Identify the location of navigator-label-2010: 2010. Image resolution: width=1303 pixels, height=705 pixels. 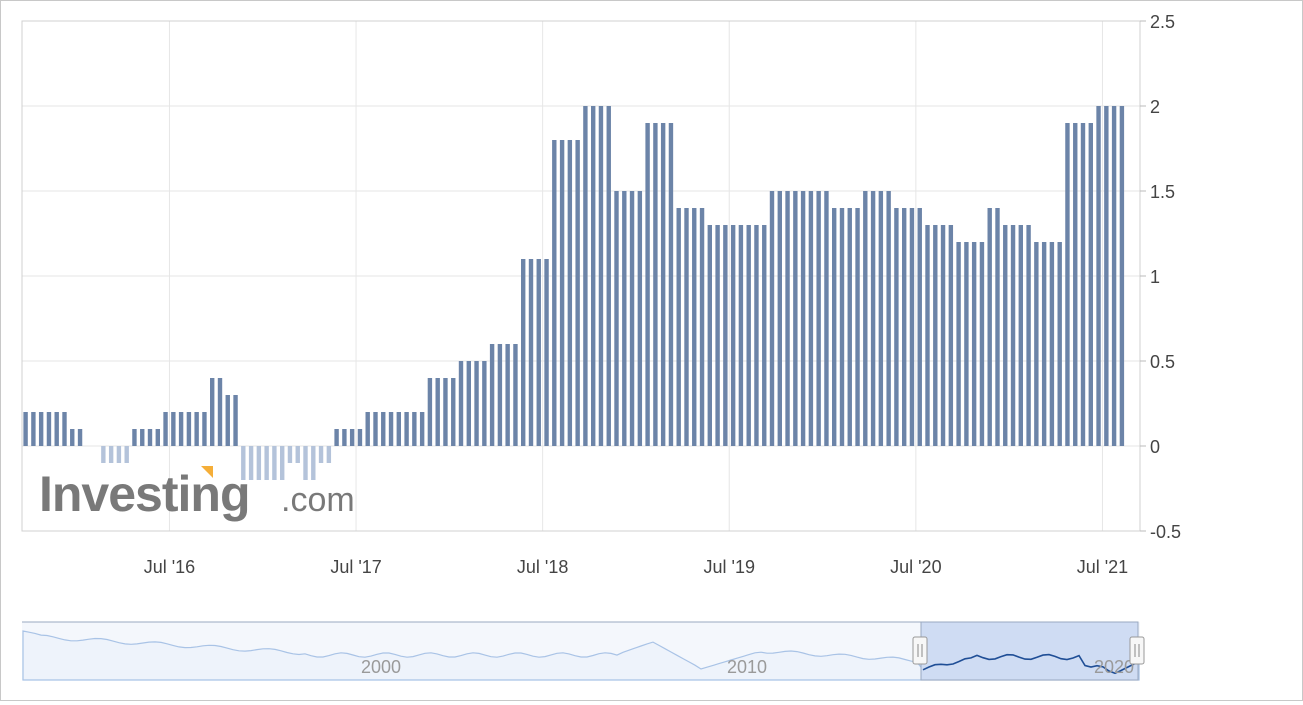
(747, 667).